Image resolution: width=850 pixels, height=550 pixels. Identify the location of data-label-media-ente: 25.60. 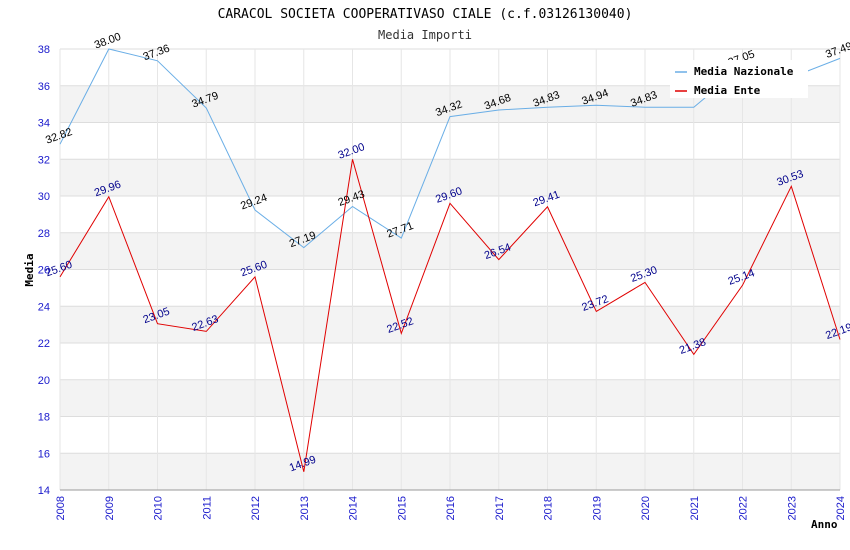
(59, 269).